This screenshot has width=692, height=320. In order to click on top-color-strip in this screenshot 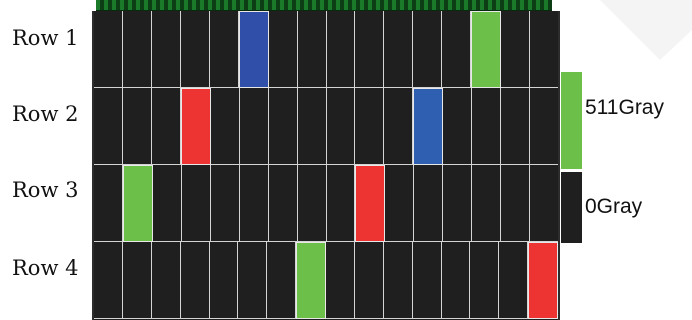, I will do `click(324, 5)`.